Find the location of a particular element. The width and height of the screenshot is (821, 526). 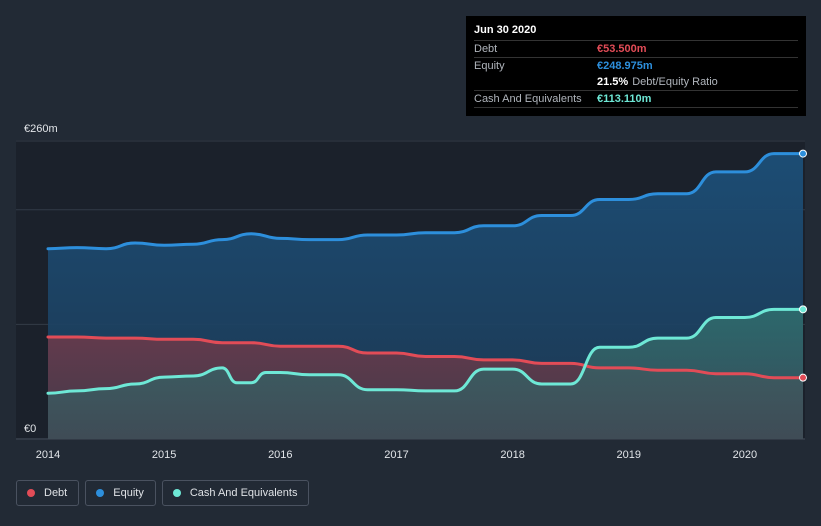

tooltip-ratio-label: Debt/Equity Ratio is located at coordinates (675, 82).